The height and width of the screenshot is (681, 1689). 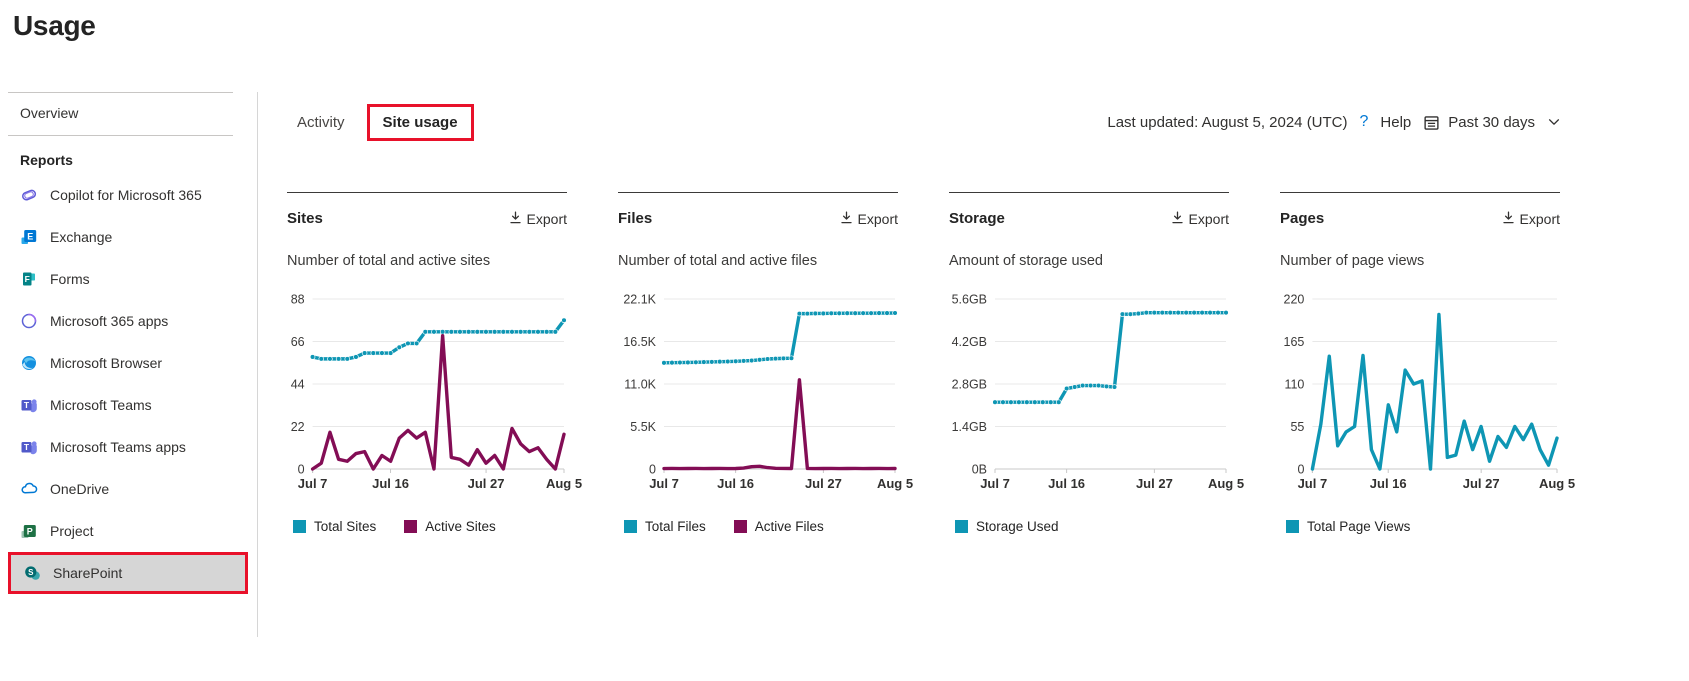 I want to click on chart-title: Files, so click(x=635, y=218).